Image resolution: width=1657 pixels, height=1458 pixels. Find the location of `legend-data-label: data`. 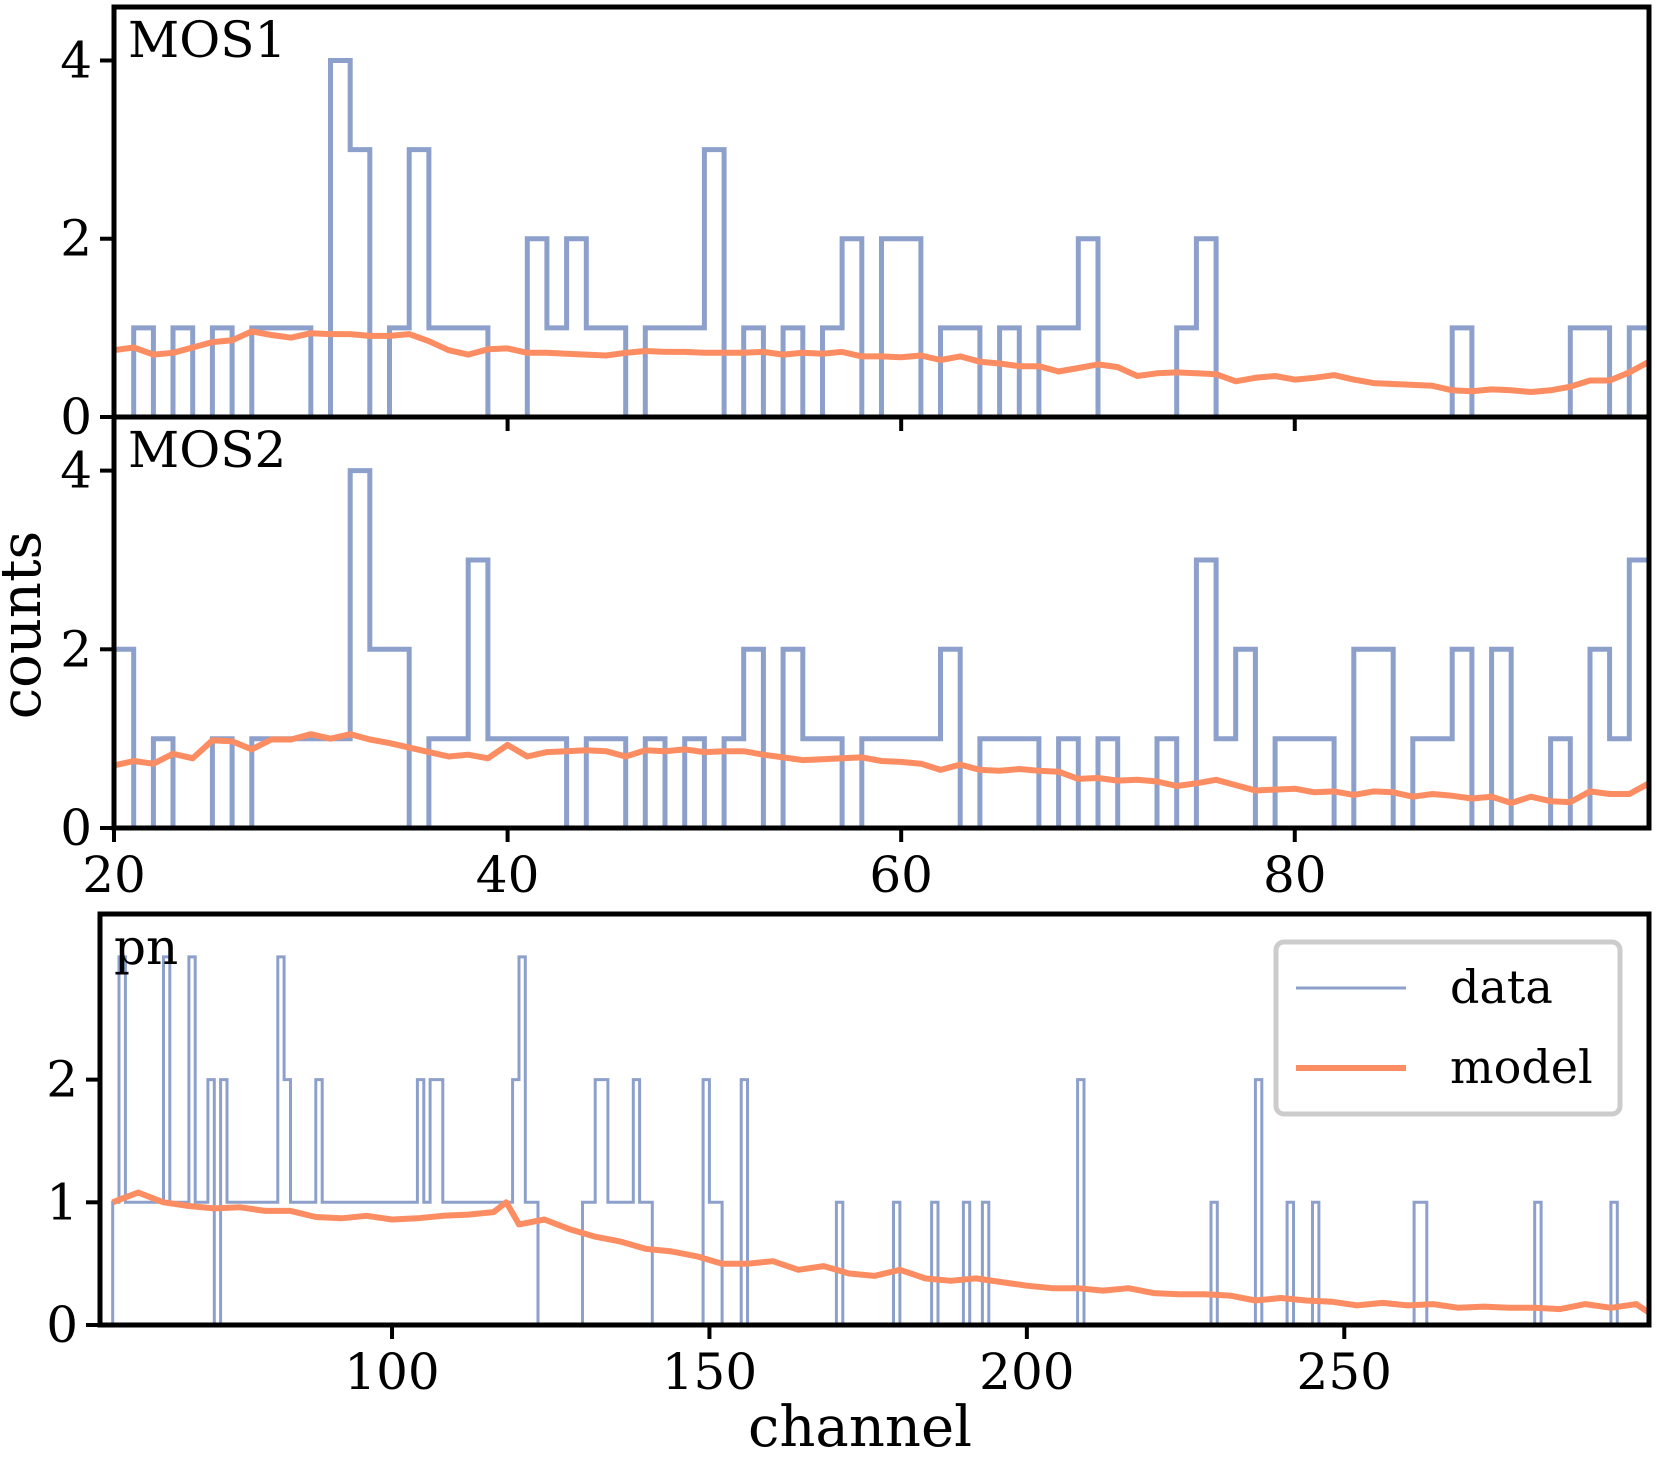

legend-data-label: data is located at coordinates (1501, 987).